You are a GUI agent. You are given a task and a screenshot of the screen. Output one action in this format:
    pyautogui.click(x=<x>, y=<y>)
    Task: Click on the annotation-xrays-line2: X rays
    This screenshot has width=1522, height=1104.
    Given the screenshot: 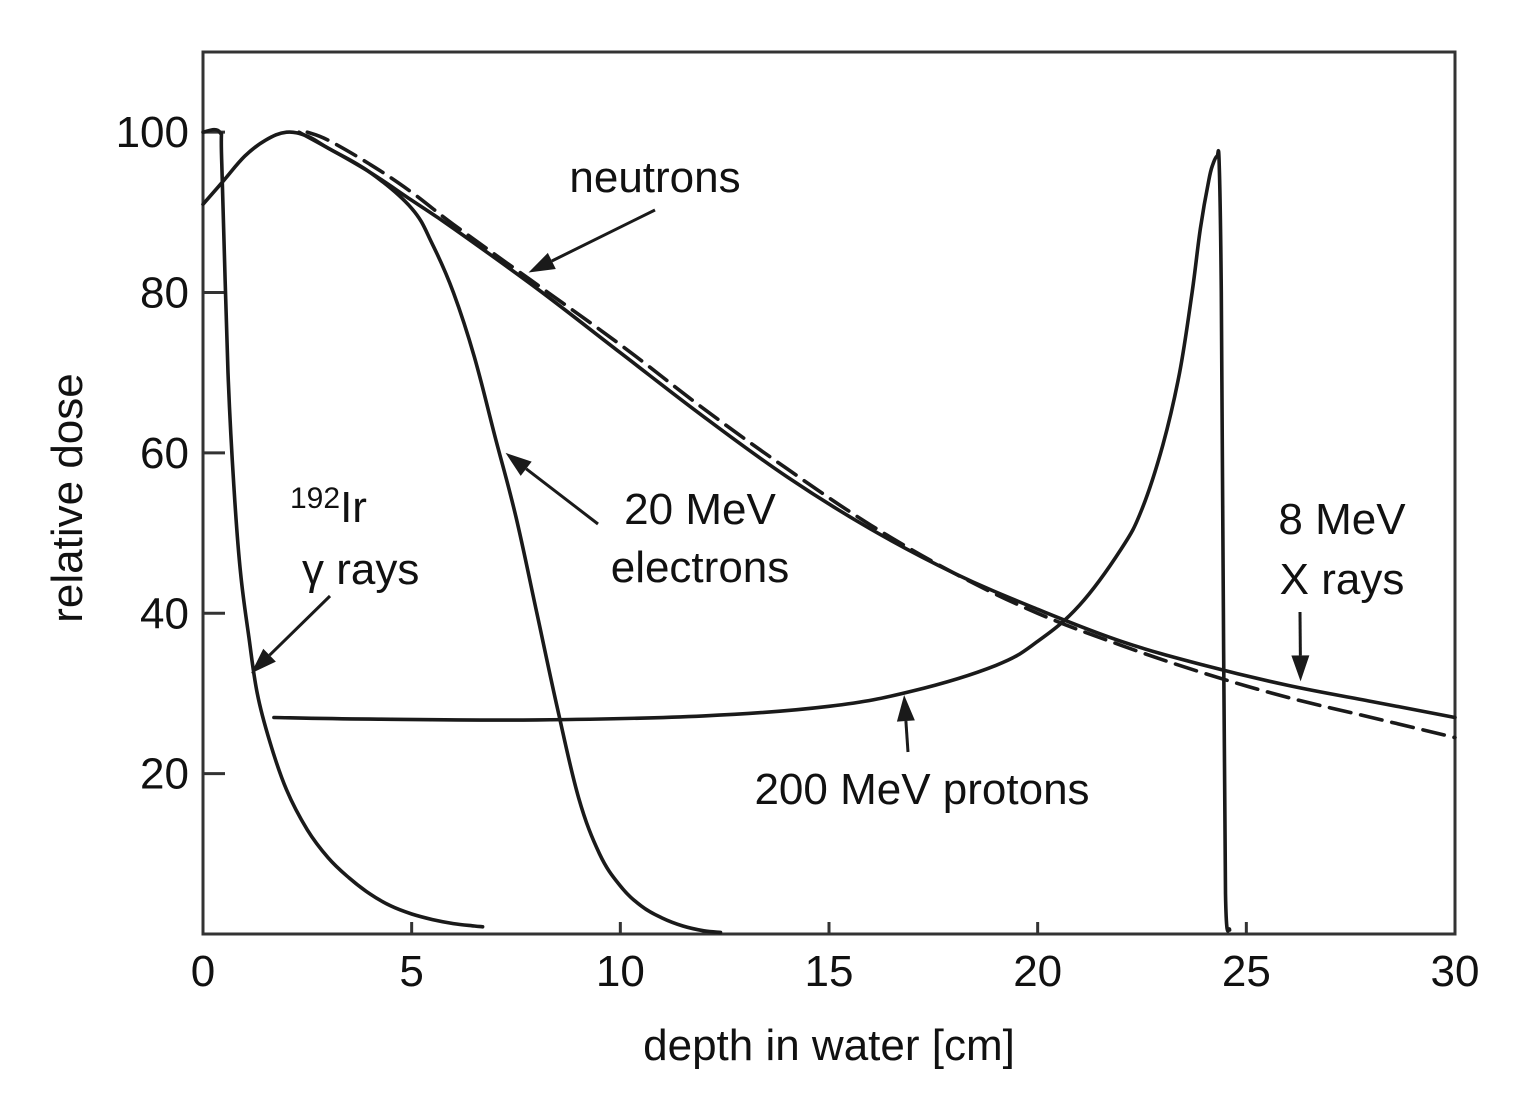 What is the action you would take?
    pyautogui.click(x=1342, y=579)
    